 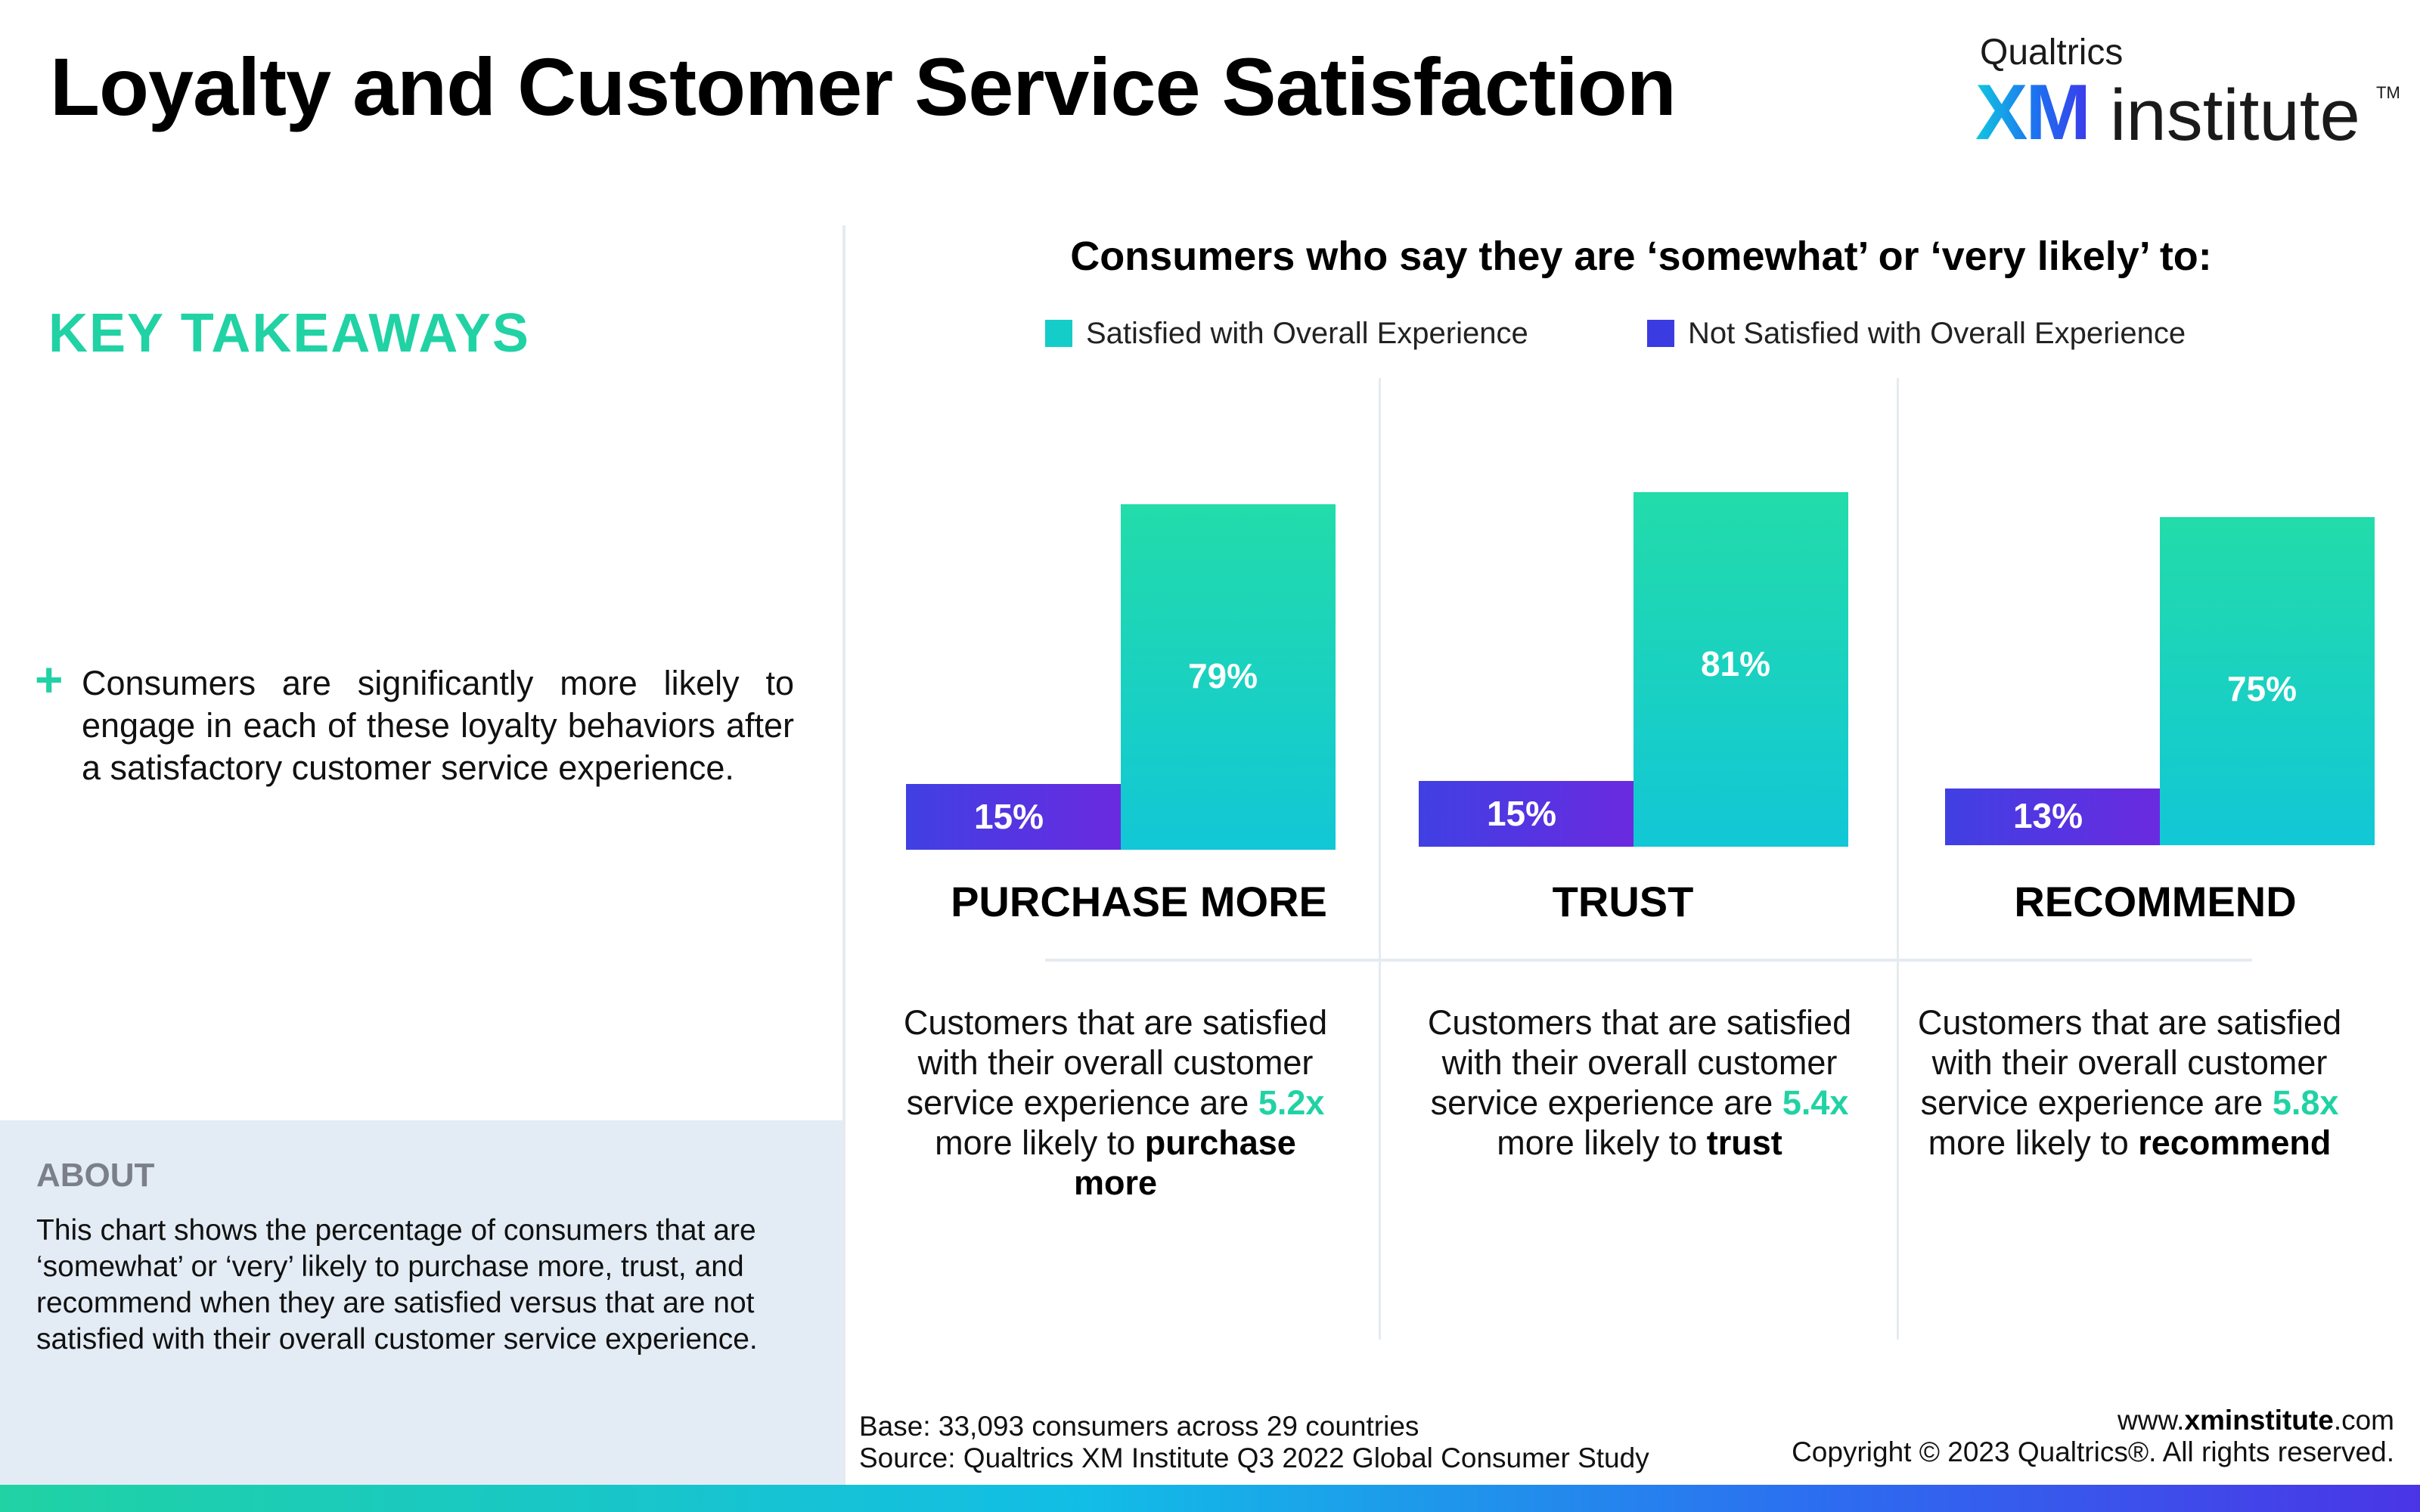 I want to click on bar-not-satisfied-purchase-more, so click(x=1013, y=817).